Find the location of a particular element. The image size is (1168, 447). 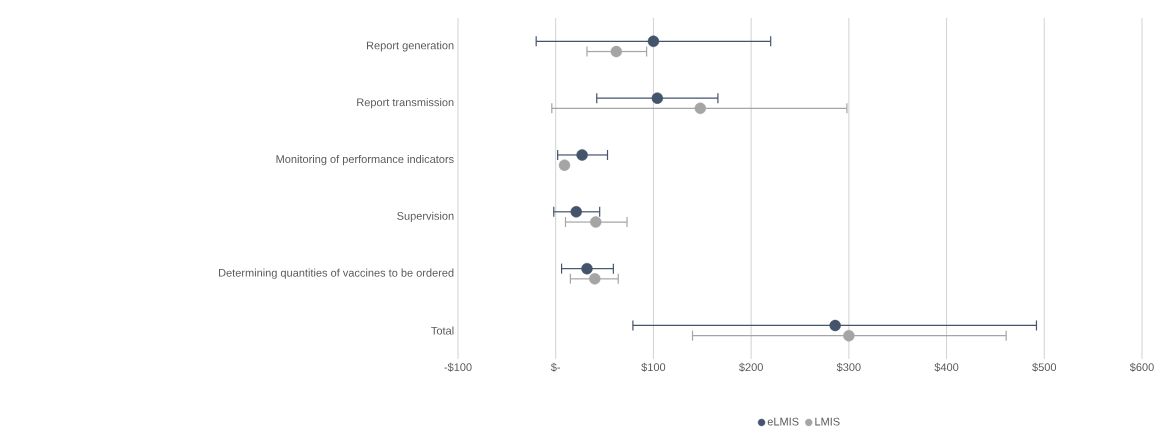

legend-label: eLMIS is located at coordinates (783, 421).